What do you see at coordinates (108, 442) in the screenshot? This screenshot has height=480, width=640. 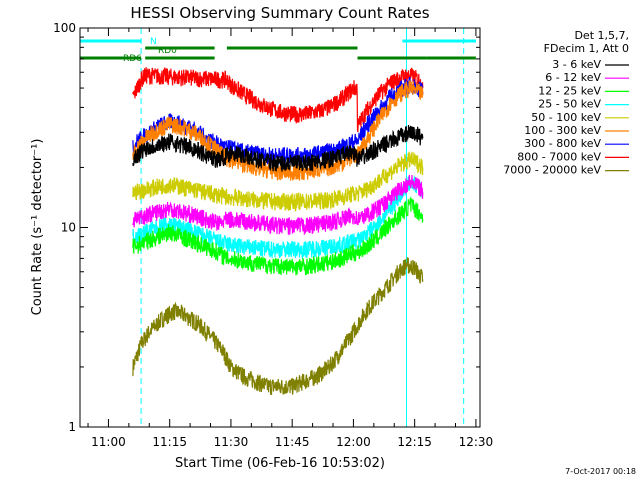 I see `x-tick-label: 11:00` at bounding box center [108, 442].